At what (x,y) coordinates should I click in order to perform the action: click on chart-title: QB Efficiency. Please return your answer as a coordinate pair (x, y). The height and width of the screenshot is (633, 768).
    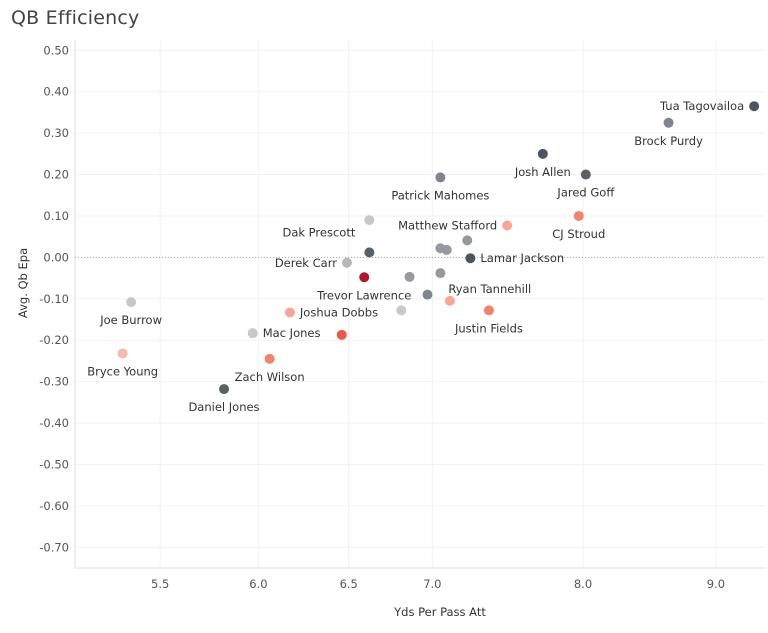
    Looking at the image, I should click on (75, 18).